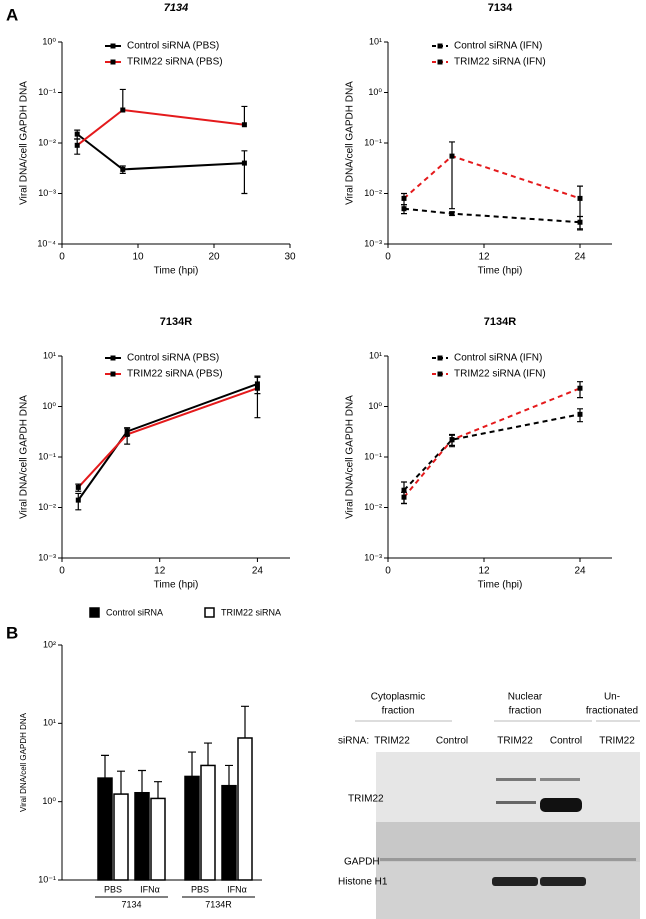  Describe the element at coordinates (176, 8) in the screenshot. I see `chart-title: 7134` at that location.